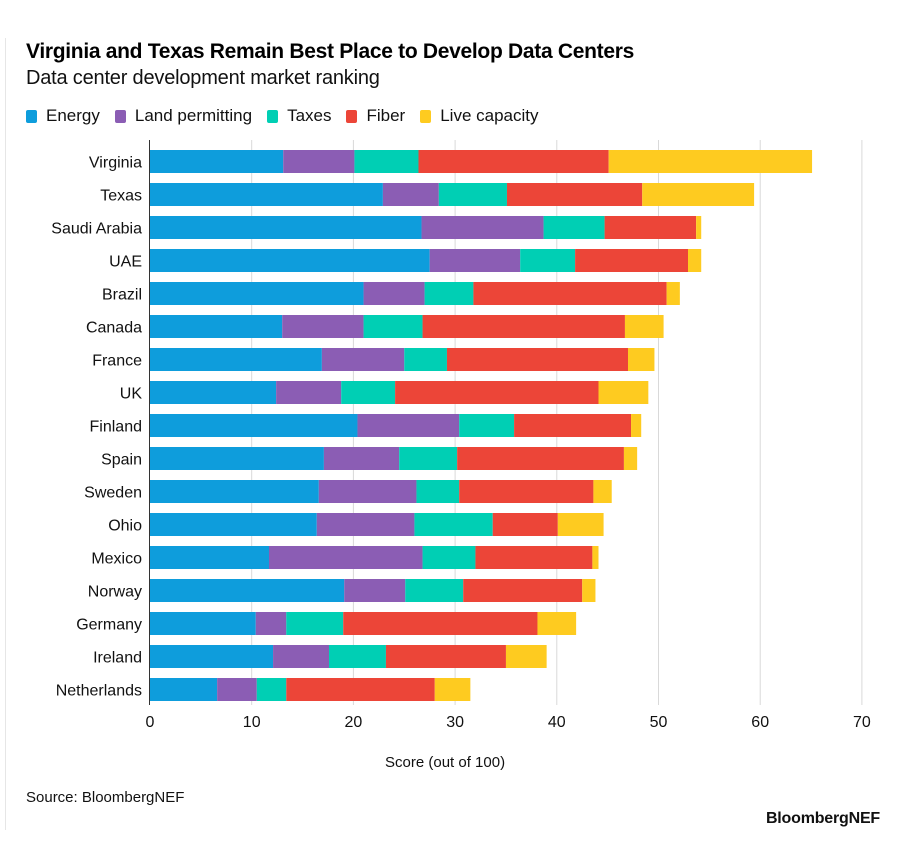 Image resolution: width=905 pixels, height=855 pixels. I want to click on legend-label: Live capacity, so click(489, 115).